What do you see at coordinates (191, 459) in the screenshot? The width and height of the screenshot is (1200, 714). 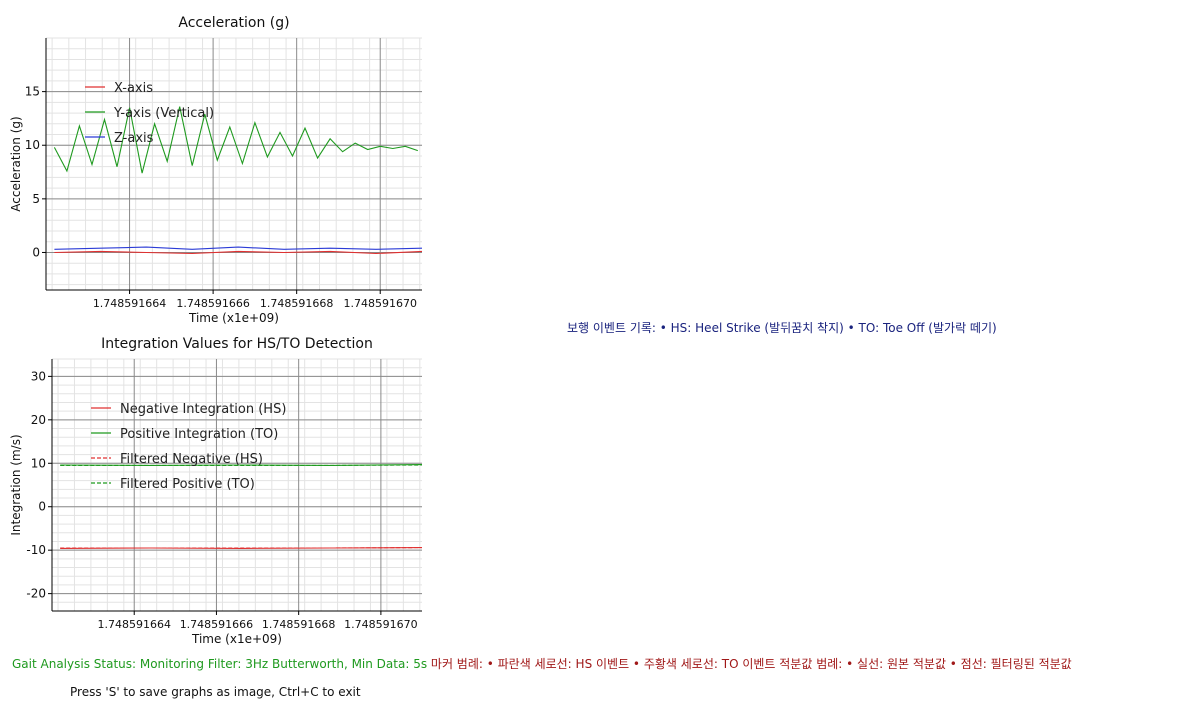 I see `chart2-legend-label-3: Filtered Negative (HS)` at bounding box center [191, 459].